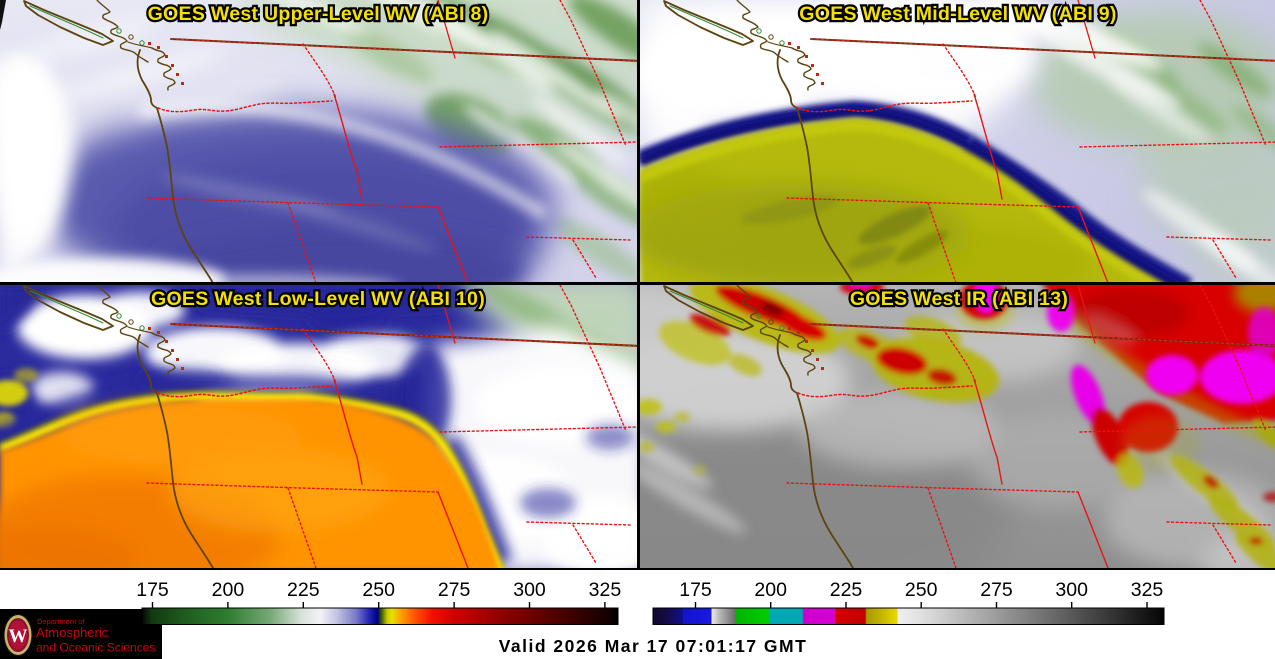 The image size is (1275, 659). Describe the element at coordinates (959, 299) in the screenshot. I see `svg-text: GOES West IR (ABI 13)` at that location.